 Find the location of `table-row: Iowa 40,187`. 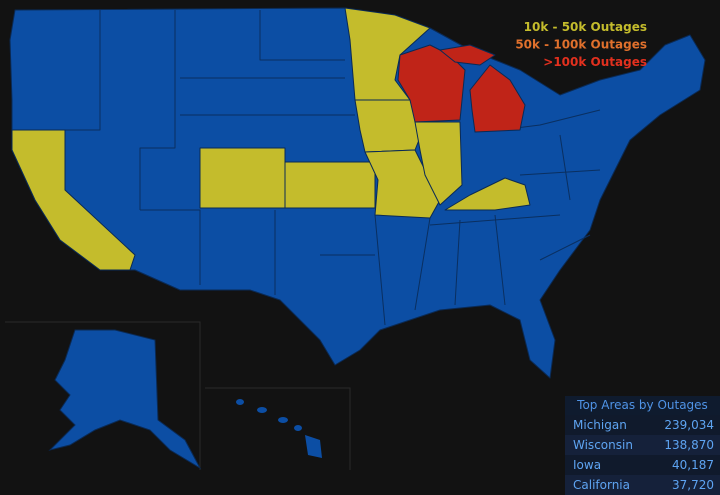

table-row: Iowa 40,187 is located at coordinates (642, 465).